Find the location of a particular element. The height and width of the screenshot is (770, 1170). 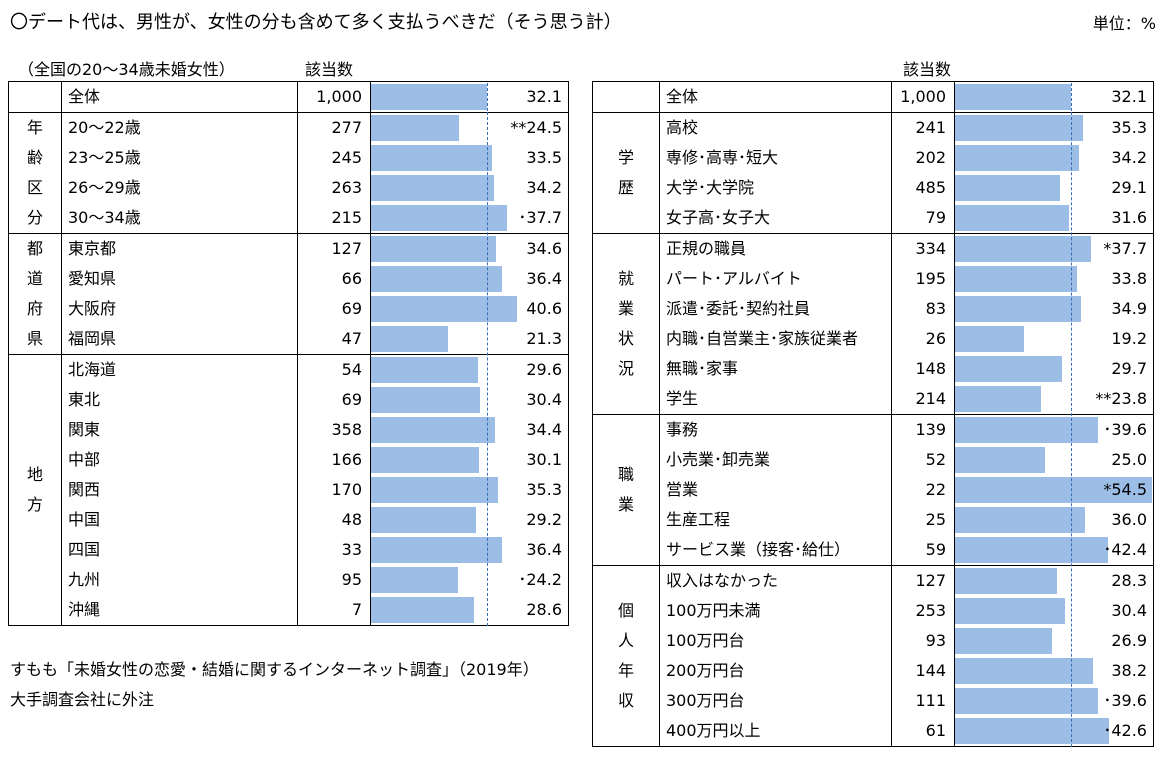

row-label: 20～22歳 is located at coordinates (179, 127).